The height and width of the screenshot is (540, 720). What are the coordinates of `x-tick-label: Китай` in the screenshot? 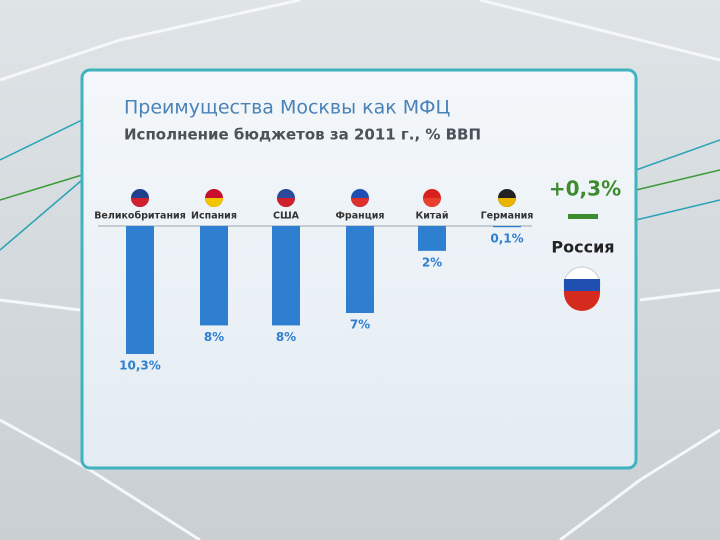 It's located at (432, 216).